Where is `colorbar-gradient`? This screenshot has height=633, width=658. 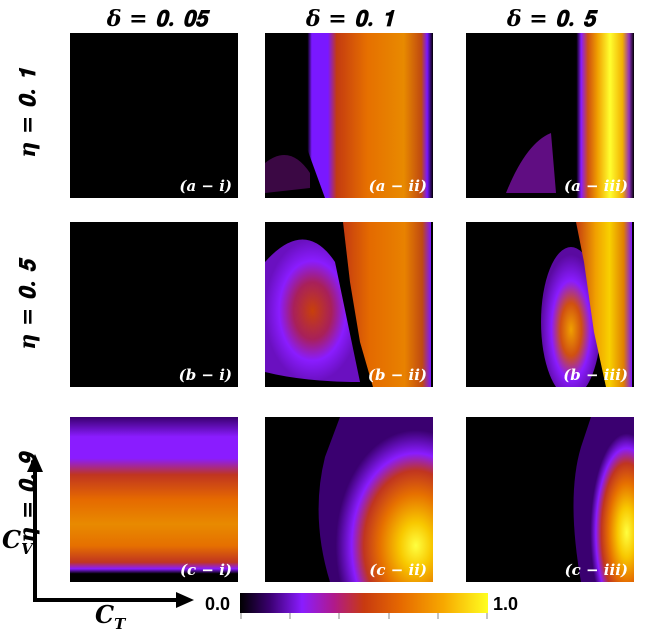
colorbar-gradient is located at coordinates (364, 603).